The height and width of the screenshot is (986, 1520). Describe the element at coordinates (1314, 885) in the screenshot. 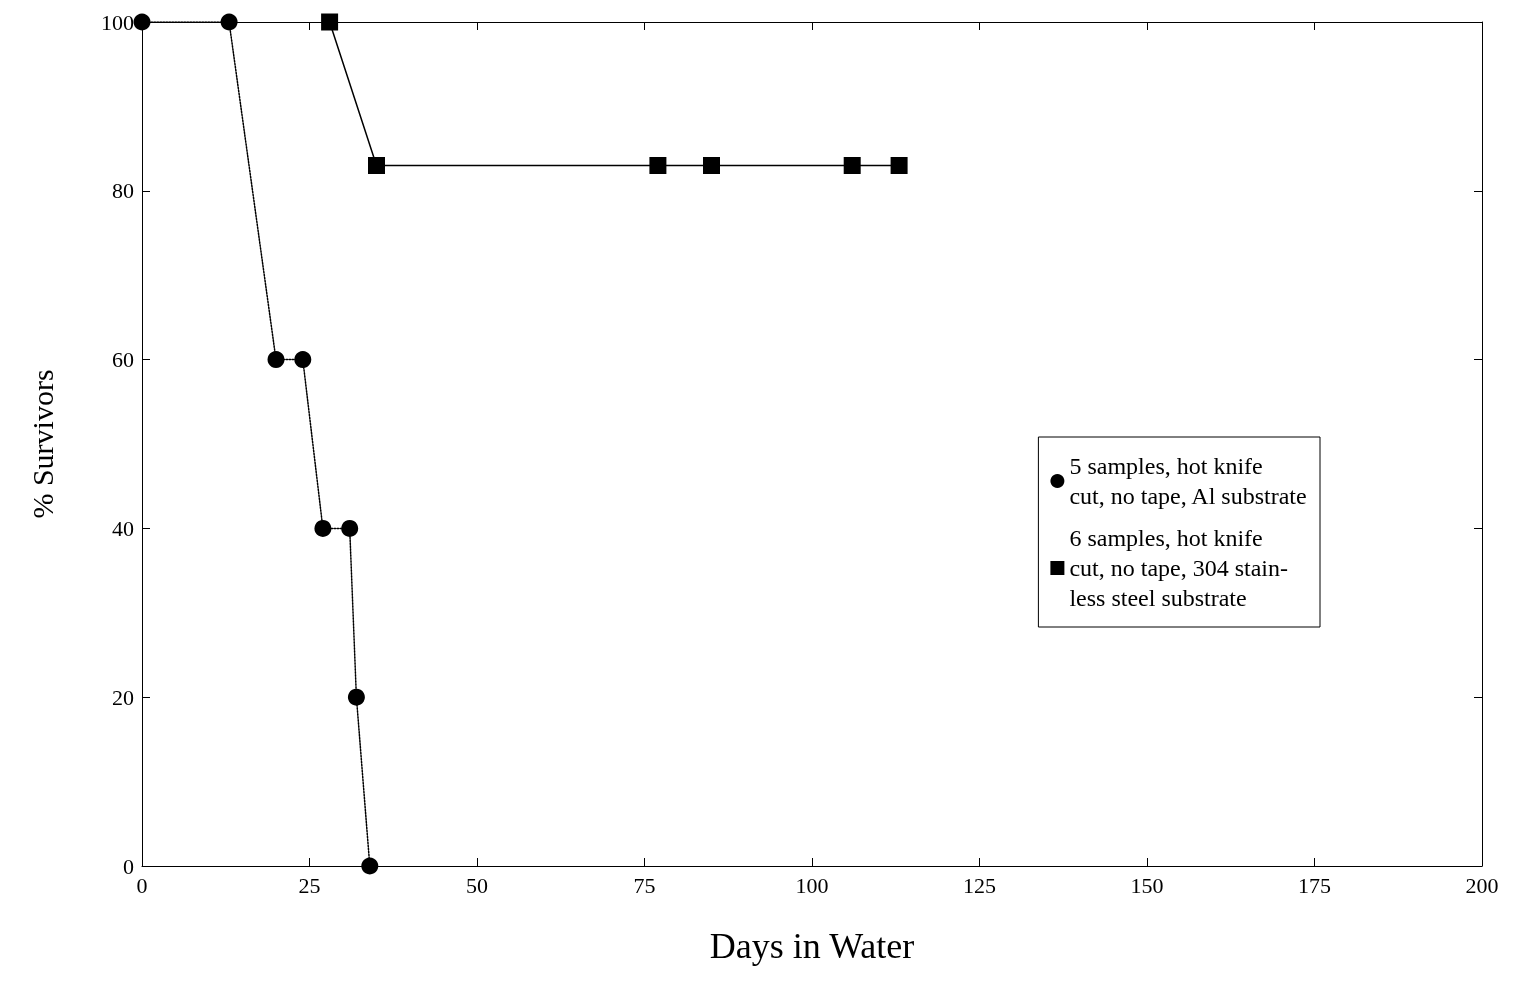

I see `x-tick-label: 175` at that location.